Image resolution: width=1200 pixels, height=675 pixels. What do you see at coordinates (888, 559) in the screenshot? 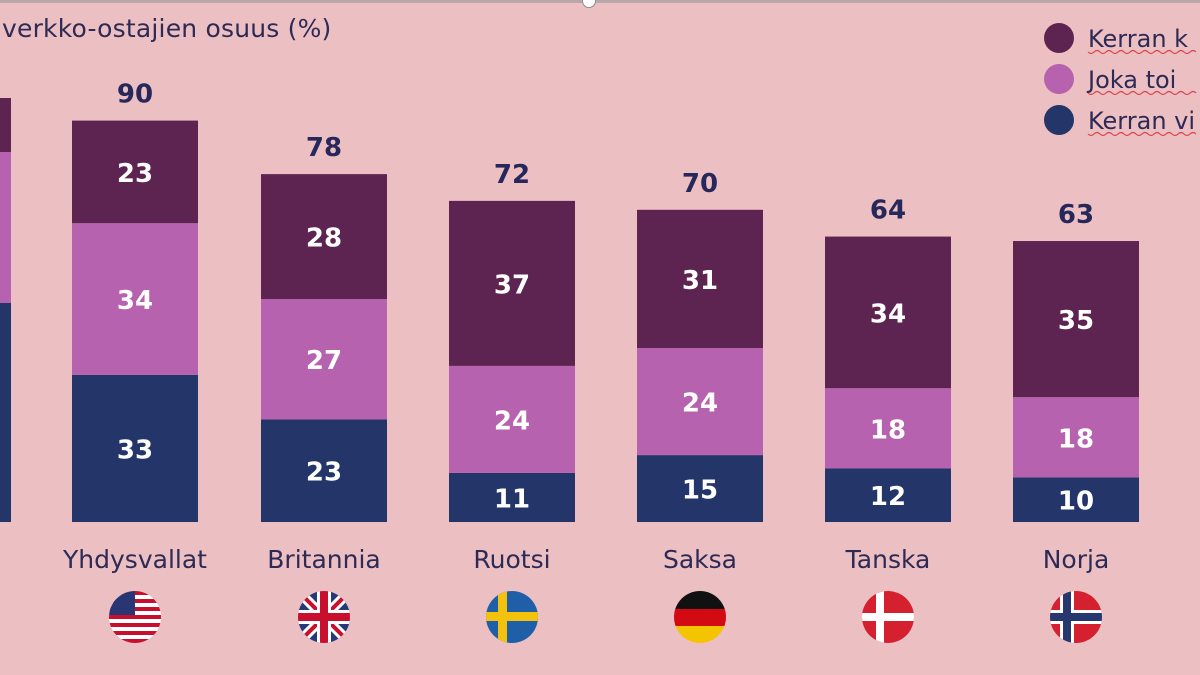
I see `category-label: Tanska` at bounding box center [888, 559].